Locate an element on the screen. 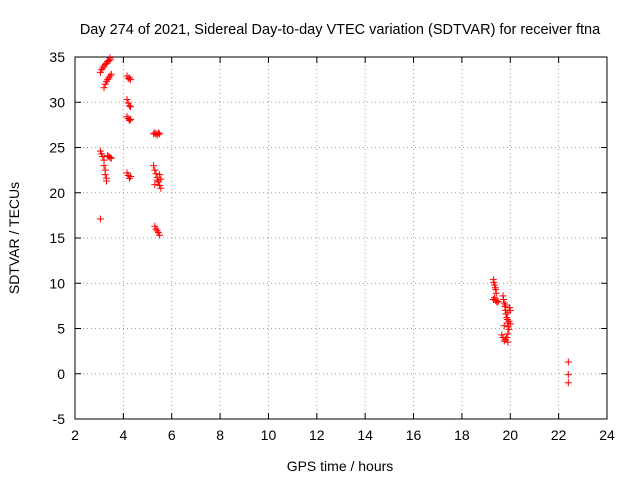 This screenshot has height=480, width=640. x-tick-label: 20 is located at coordinates (510, 435).